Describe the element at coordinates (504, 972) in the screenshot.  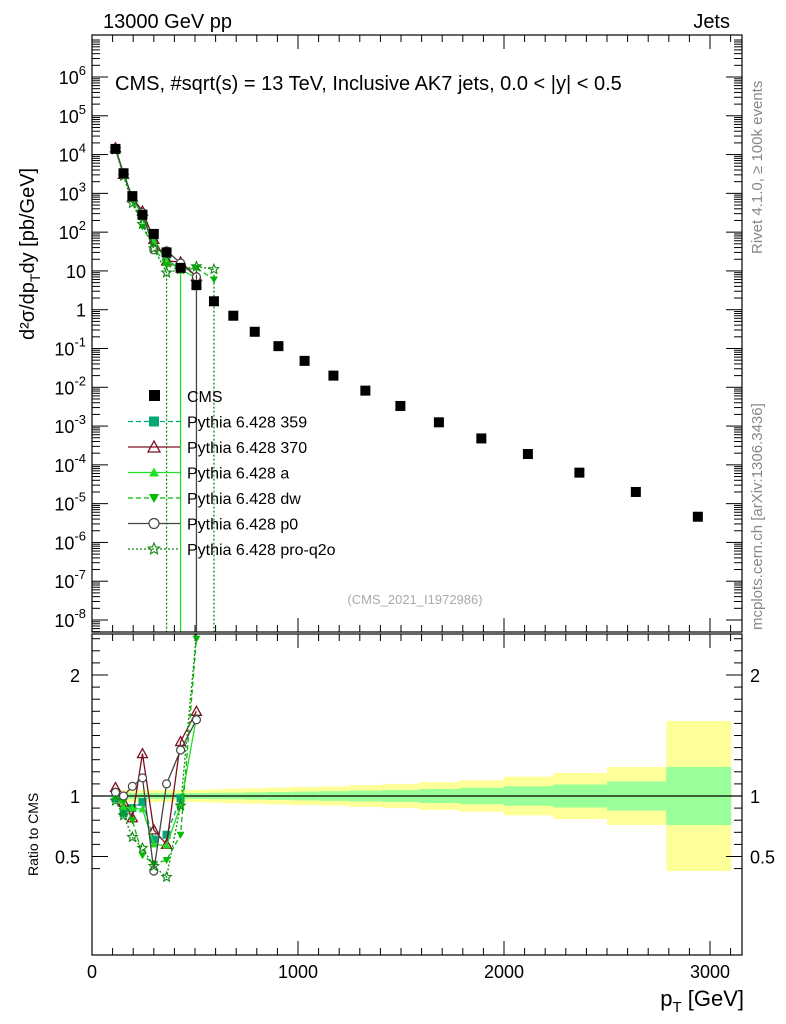
I see `x-tick-label: 2000` at that location.